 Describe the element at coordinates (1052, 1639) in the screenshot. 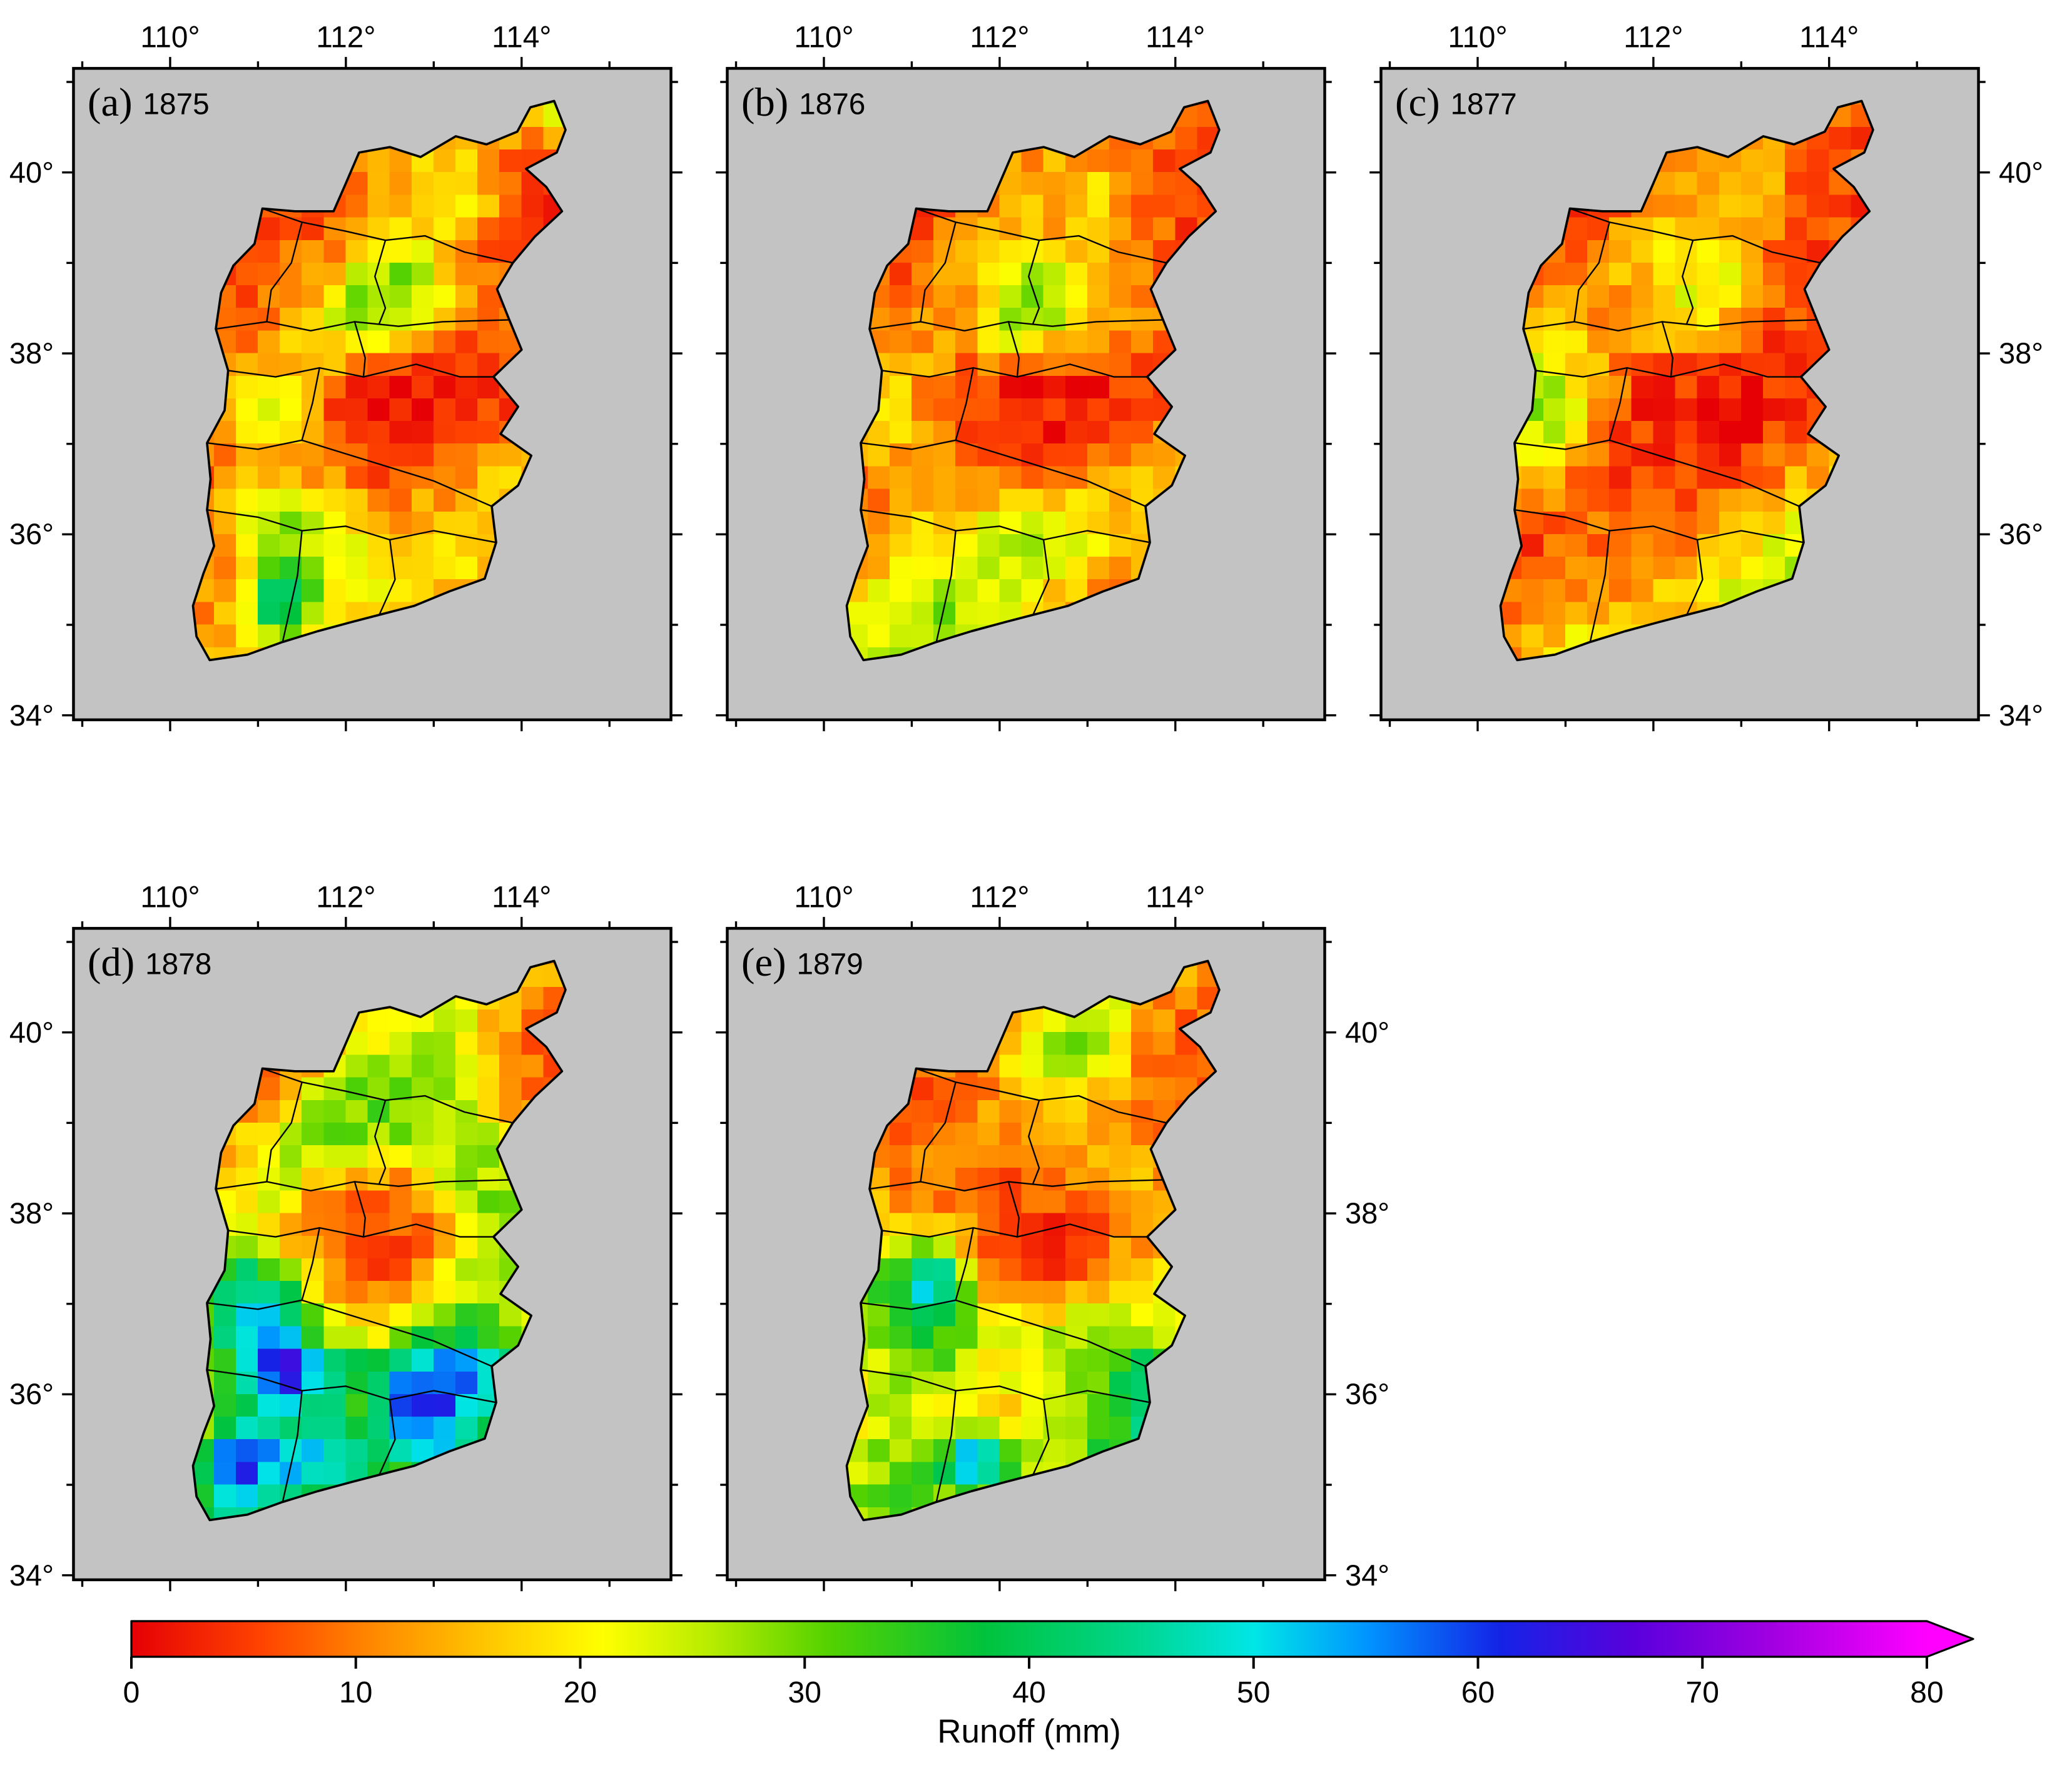

I see `colorbar-gradient` at that location.